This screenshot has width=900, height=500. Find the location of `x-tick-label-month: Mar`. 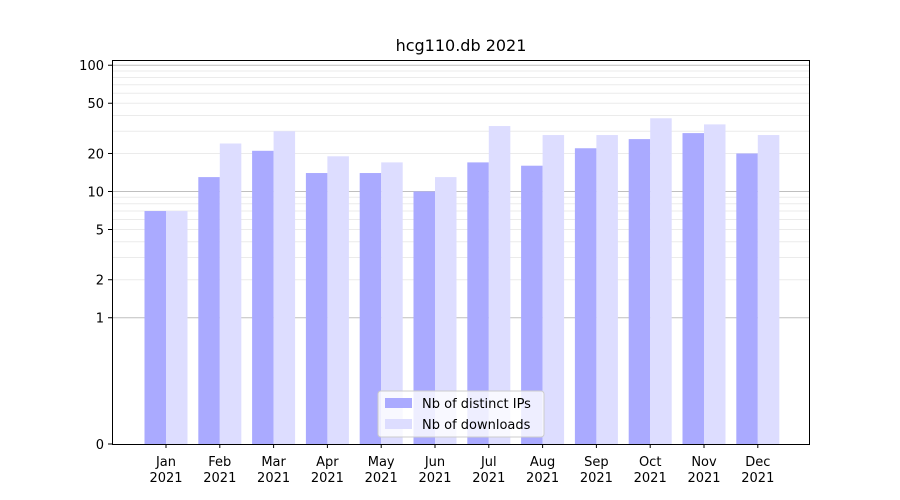

x-tick-label-month: Mar is located at coordinates (273, 462).